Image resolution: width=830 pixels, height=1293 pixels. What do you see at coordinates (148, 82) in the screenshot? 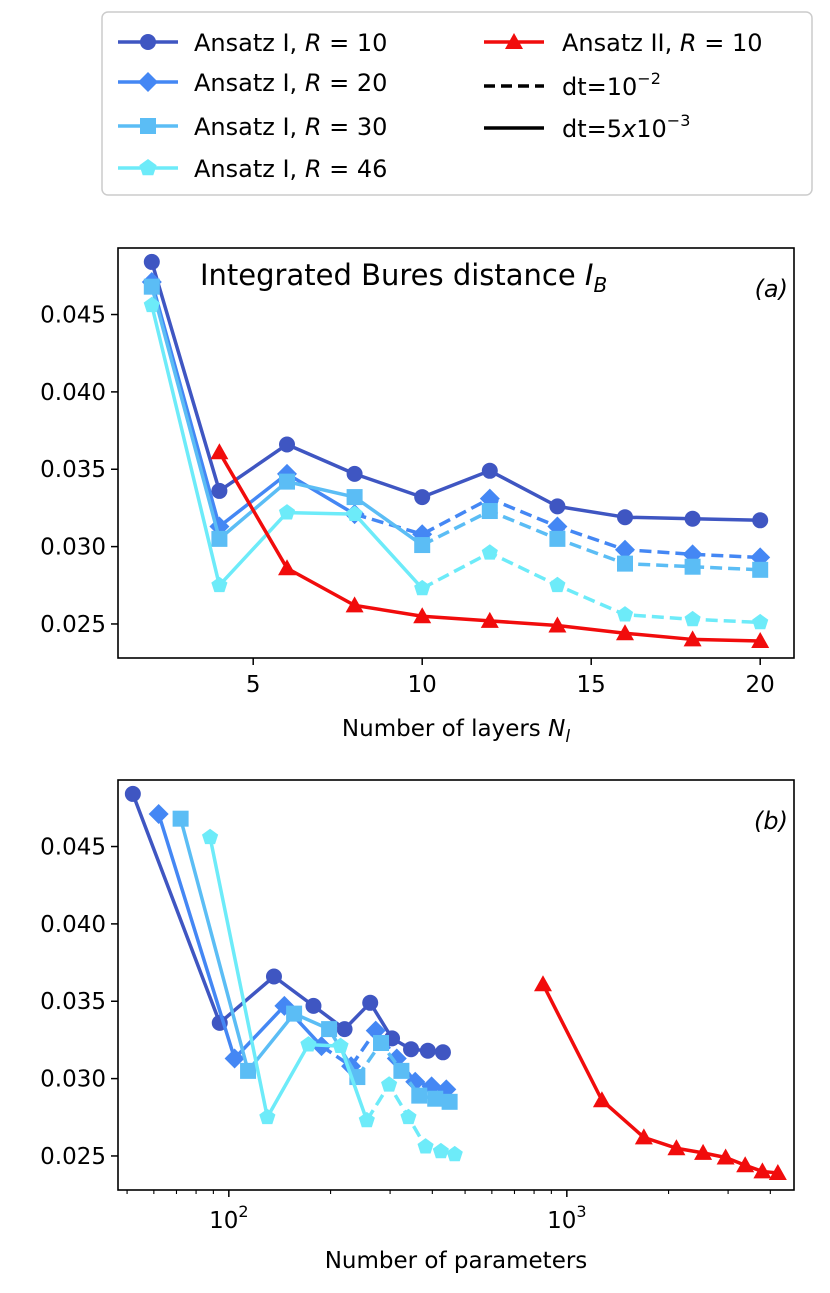
I see `legend-diamond-marker` at bounding box center [148, 82].